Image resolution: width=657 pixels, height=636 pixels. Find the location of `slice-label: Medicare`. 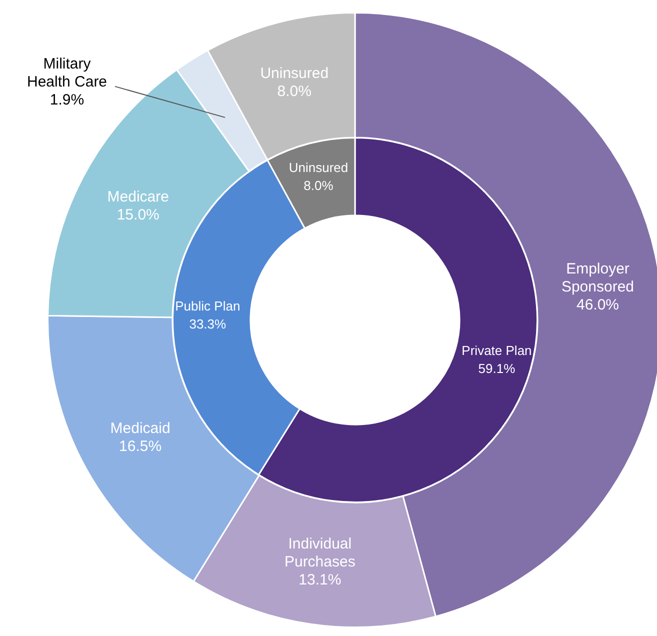

slice-label: Medicare is located at coordinates (138, 197).